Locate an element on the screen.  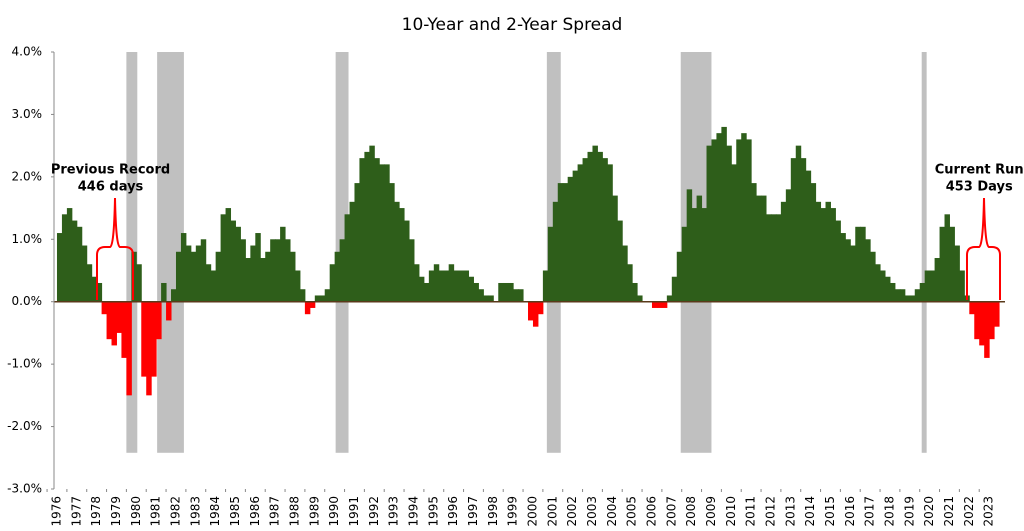
x-tick-label: 1982 is located at coordinates (175, 511).